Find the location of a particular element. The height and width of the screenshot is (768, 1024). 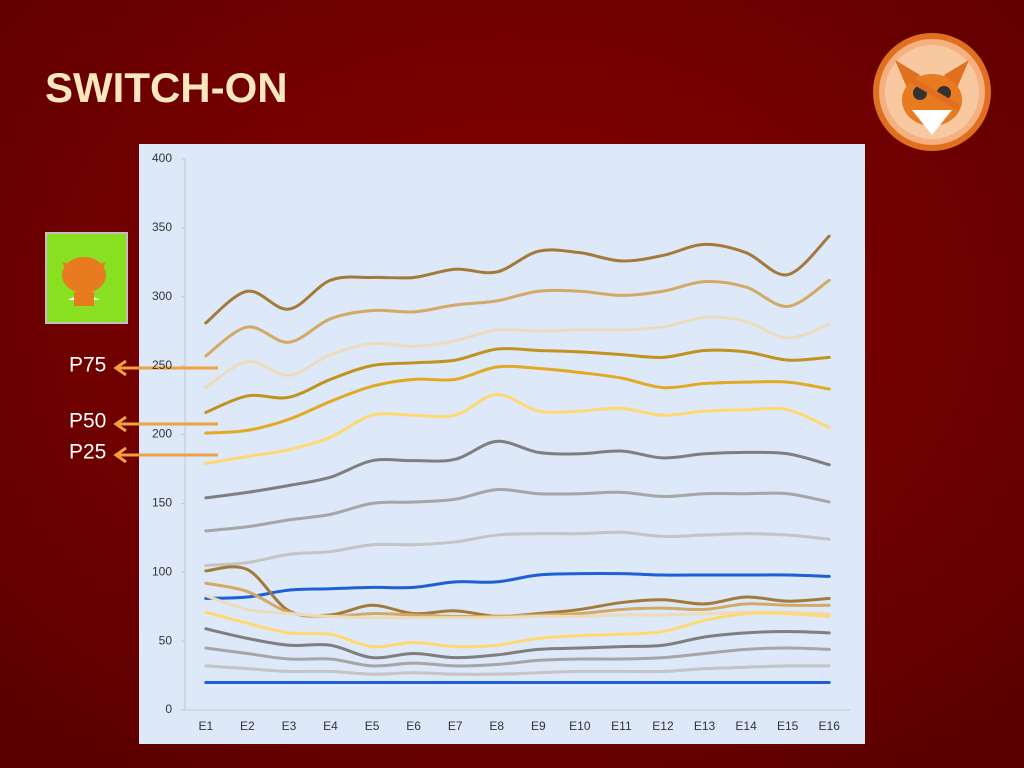

x-tick-label: E6 is located at coordinates (413, 726).